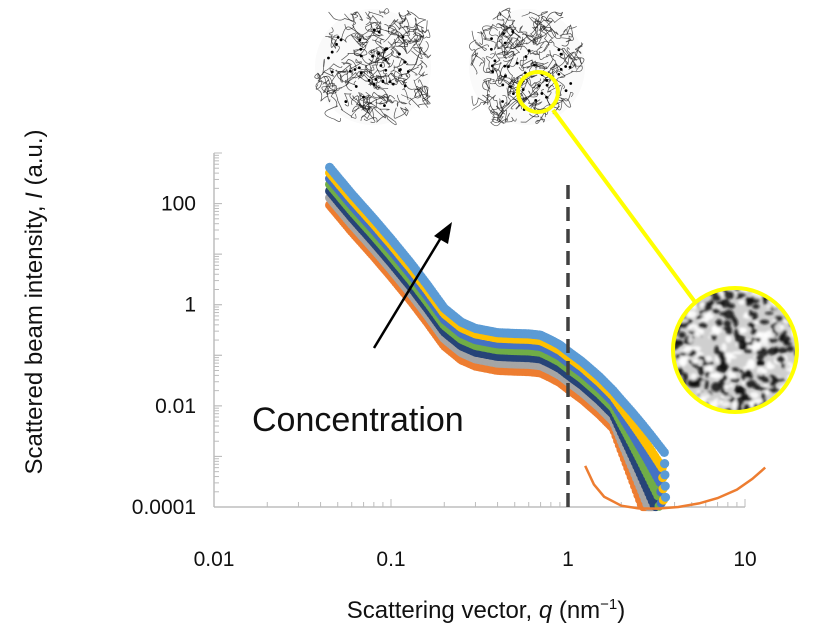 This screenshot has height=641, width=817. I want to click on y-tick-label: 100, so click(178, 204).